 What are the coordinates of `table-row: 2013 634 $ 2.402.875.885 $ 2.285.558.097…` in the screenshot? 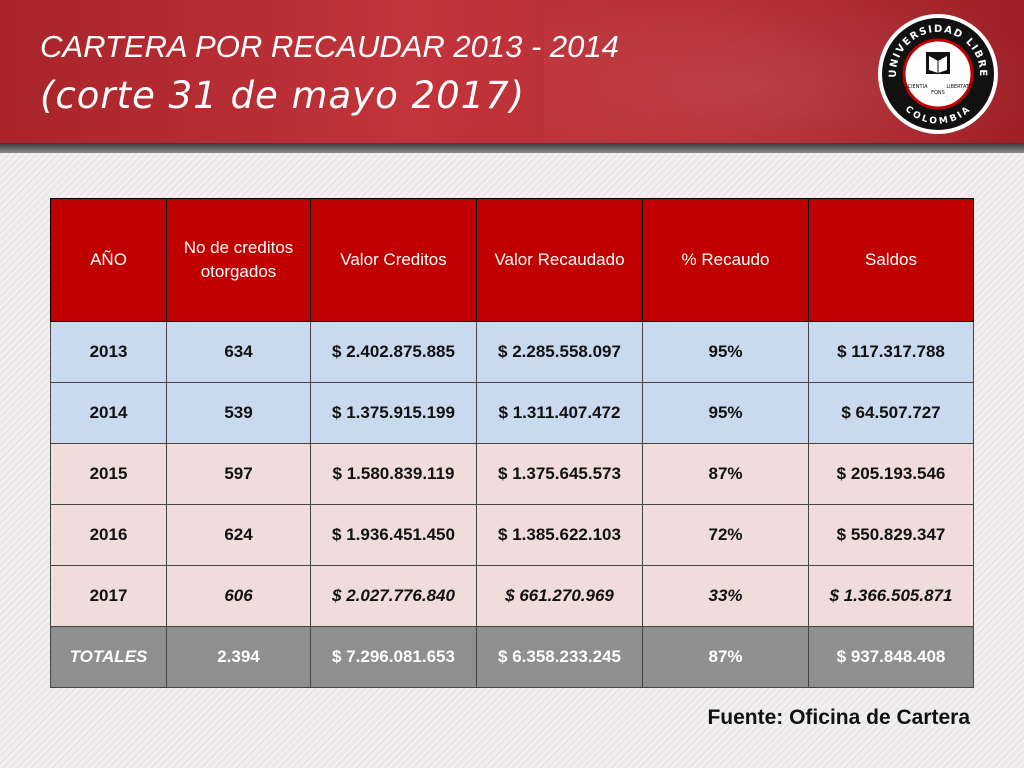 It's located at (512, 352).